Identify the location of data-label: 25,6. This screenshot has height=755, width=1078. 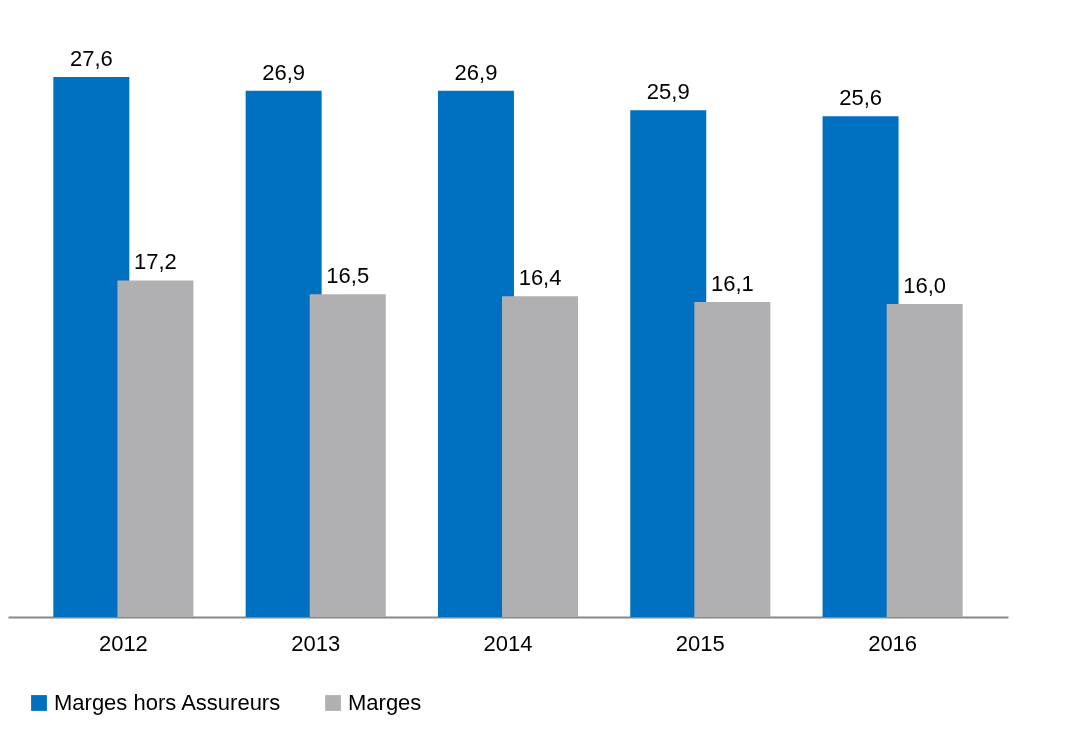
(860, 98).